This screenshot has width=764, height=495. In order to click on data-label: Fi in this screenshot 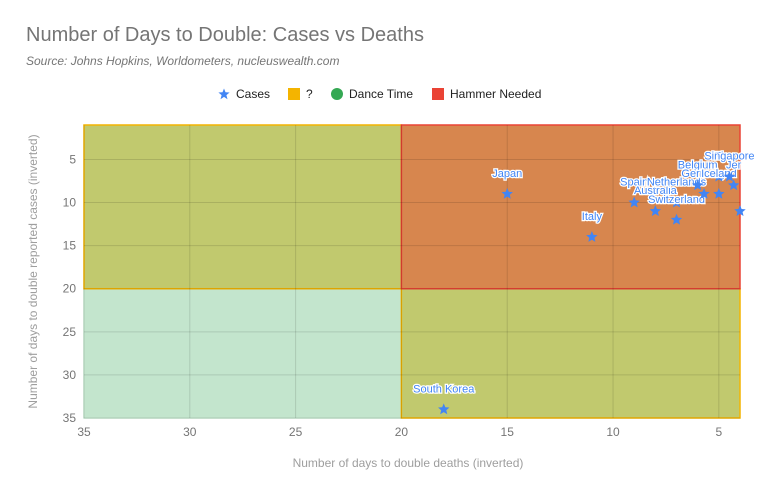, I will do `click(718, 157)`.